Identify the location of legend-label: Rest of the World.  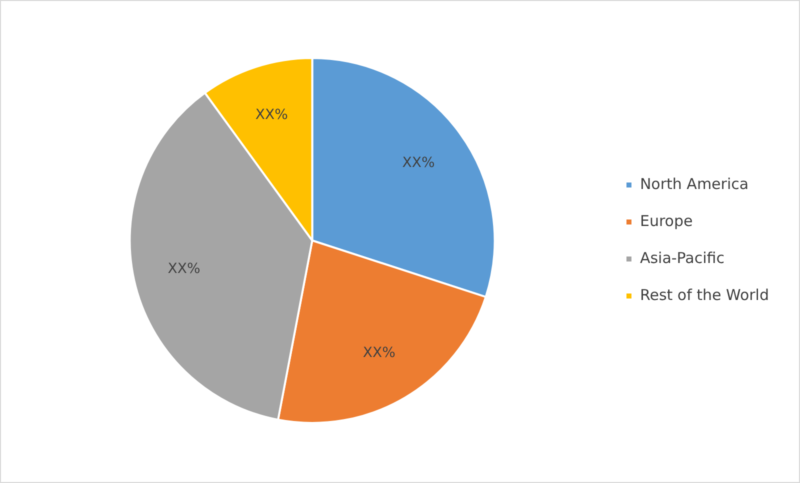
(705, 295).